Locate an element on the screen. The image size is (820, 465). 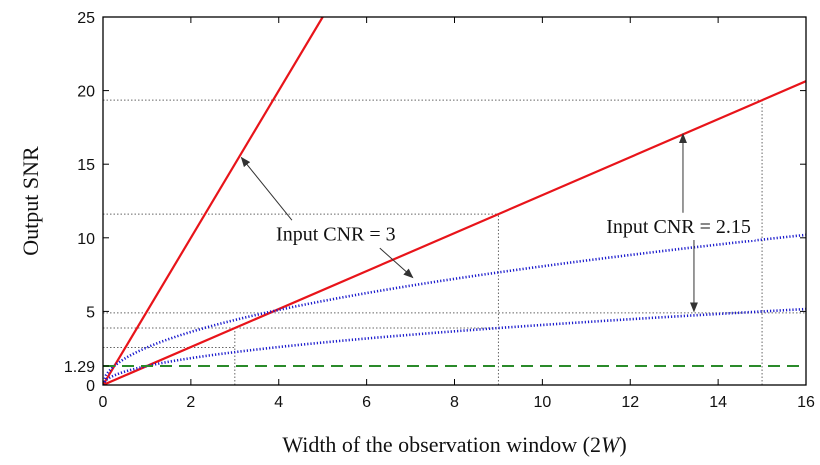
annotation-label-1: Input CNR = 2.15 is located at coordinates (678, 227).